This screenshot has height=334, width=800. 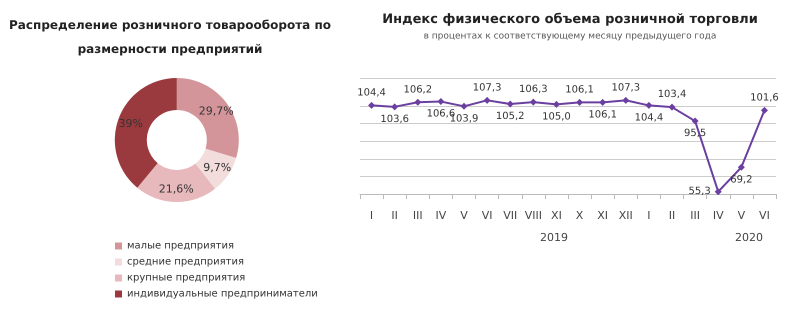 I want to click on data-label: 21,6%, so click(x=176, y=189).